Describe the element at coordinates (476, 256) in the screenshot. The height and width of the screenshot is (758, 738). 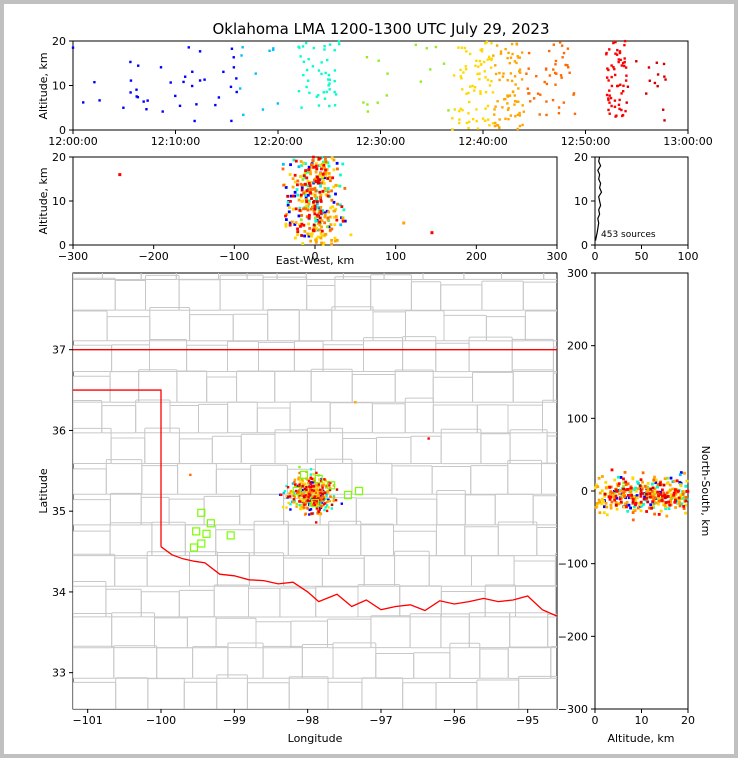
I see `altitude-eastwest-x-tick-label: 200` at that location.